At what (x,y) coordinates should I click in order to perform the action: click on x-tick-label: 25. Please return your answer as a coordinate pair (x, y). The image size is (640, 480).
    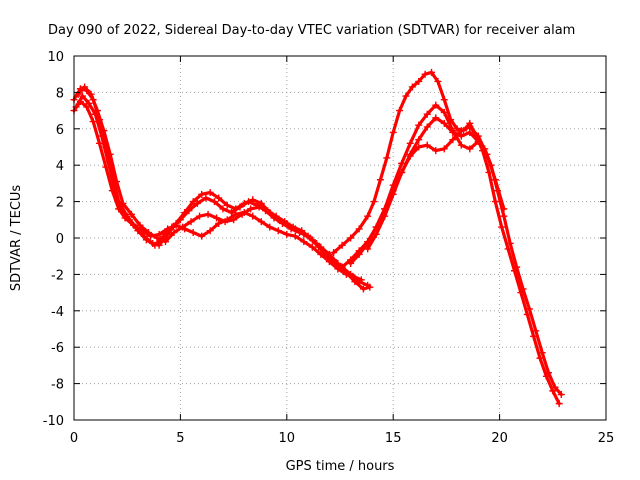
    Looking at the image, I should click on (606, 438).